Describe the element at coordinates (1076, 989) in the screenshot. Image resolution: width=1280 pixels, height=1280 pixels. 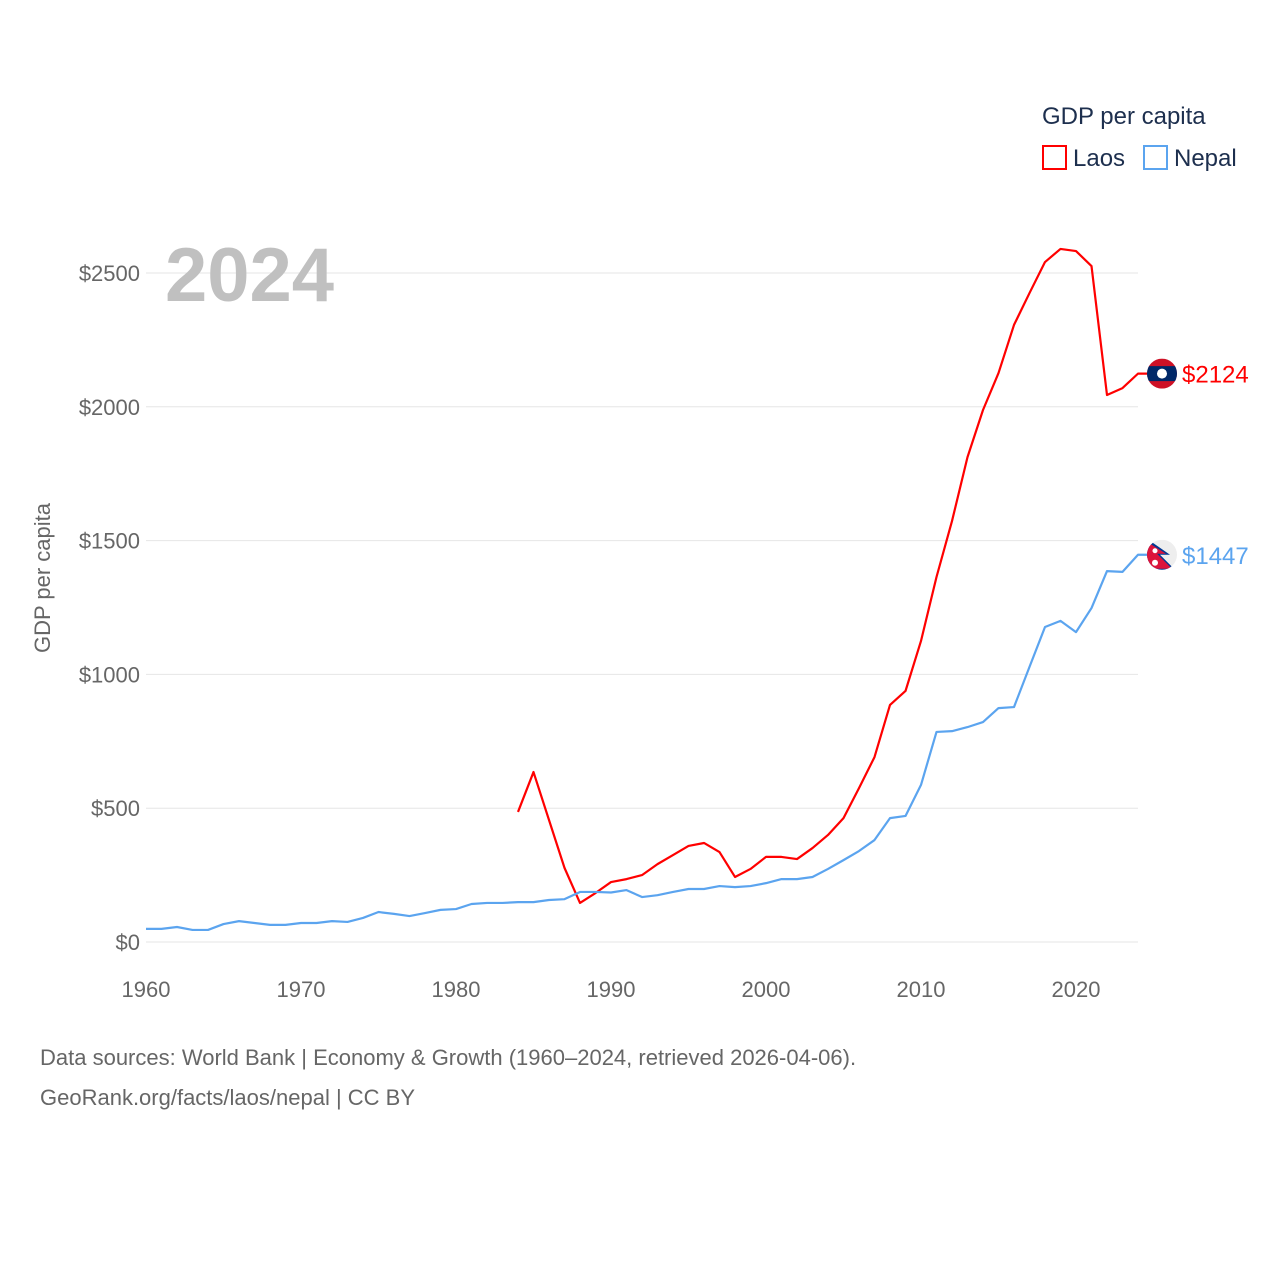
I see `x-tick-label: 2020` at that location.